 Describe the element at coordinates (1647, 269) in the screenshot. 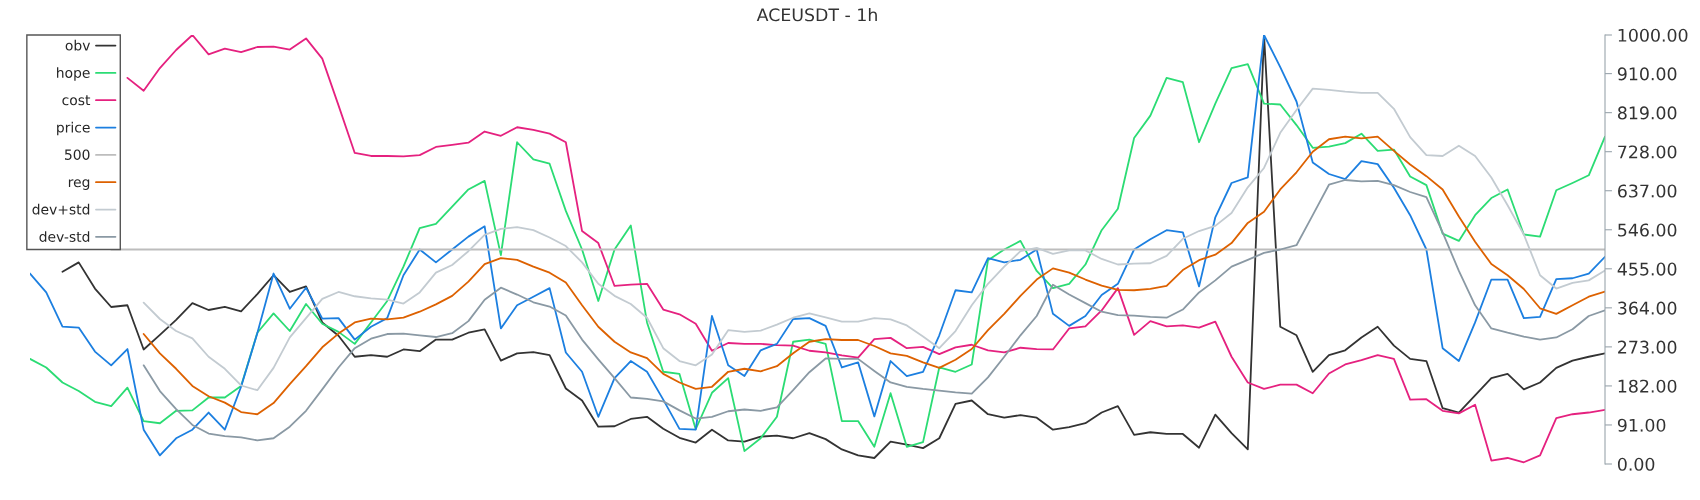

I see `y-tick-label: 455.00` at that location.